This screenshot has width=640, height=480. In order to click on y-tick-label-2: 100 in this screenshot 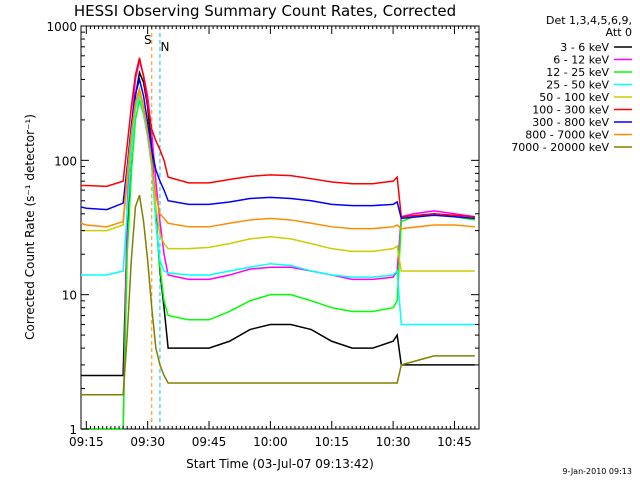, I will do `click(65, 161)`.